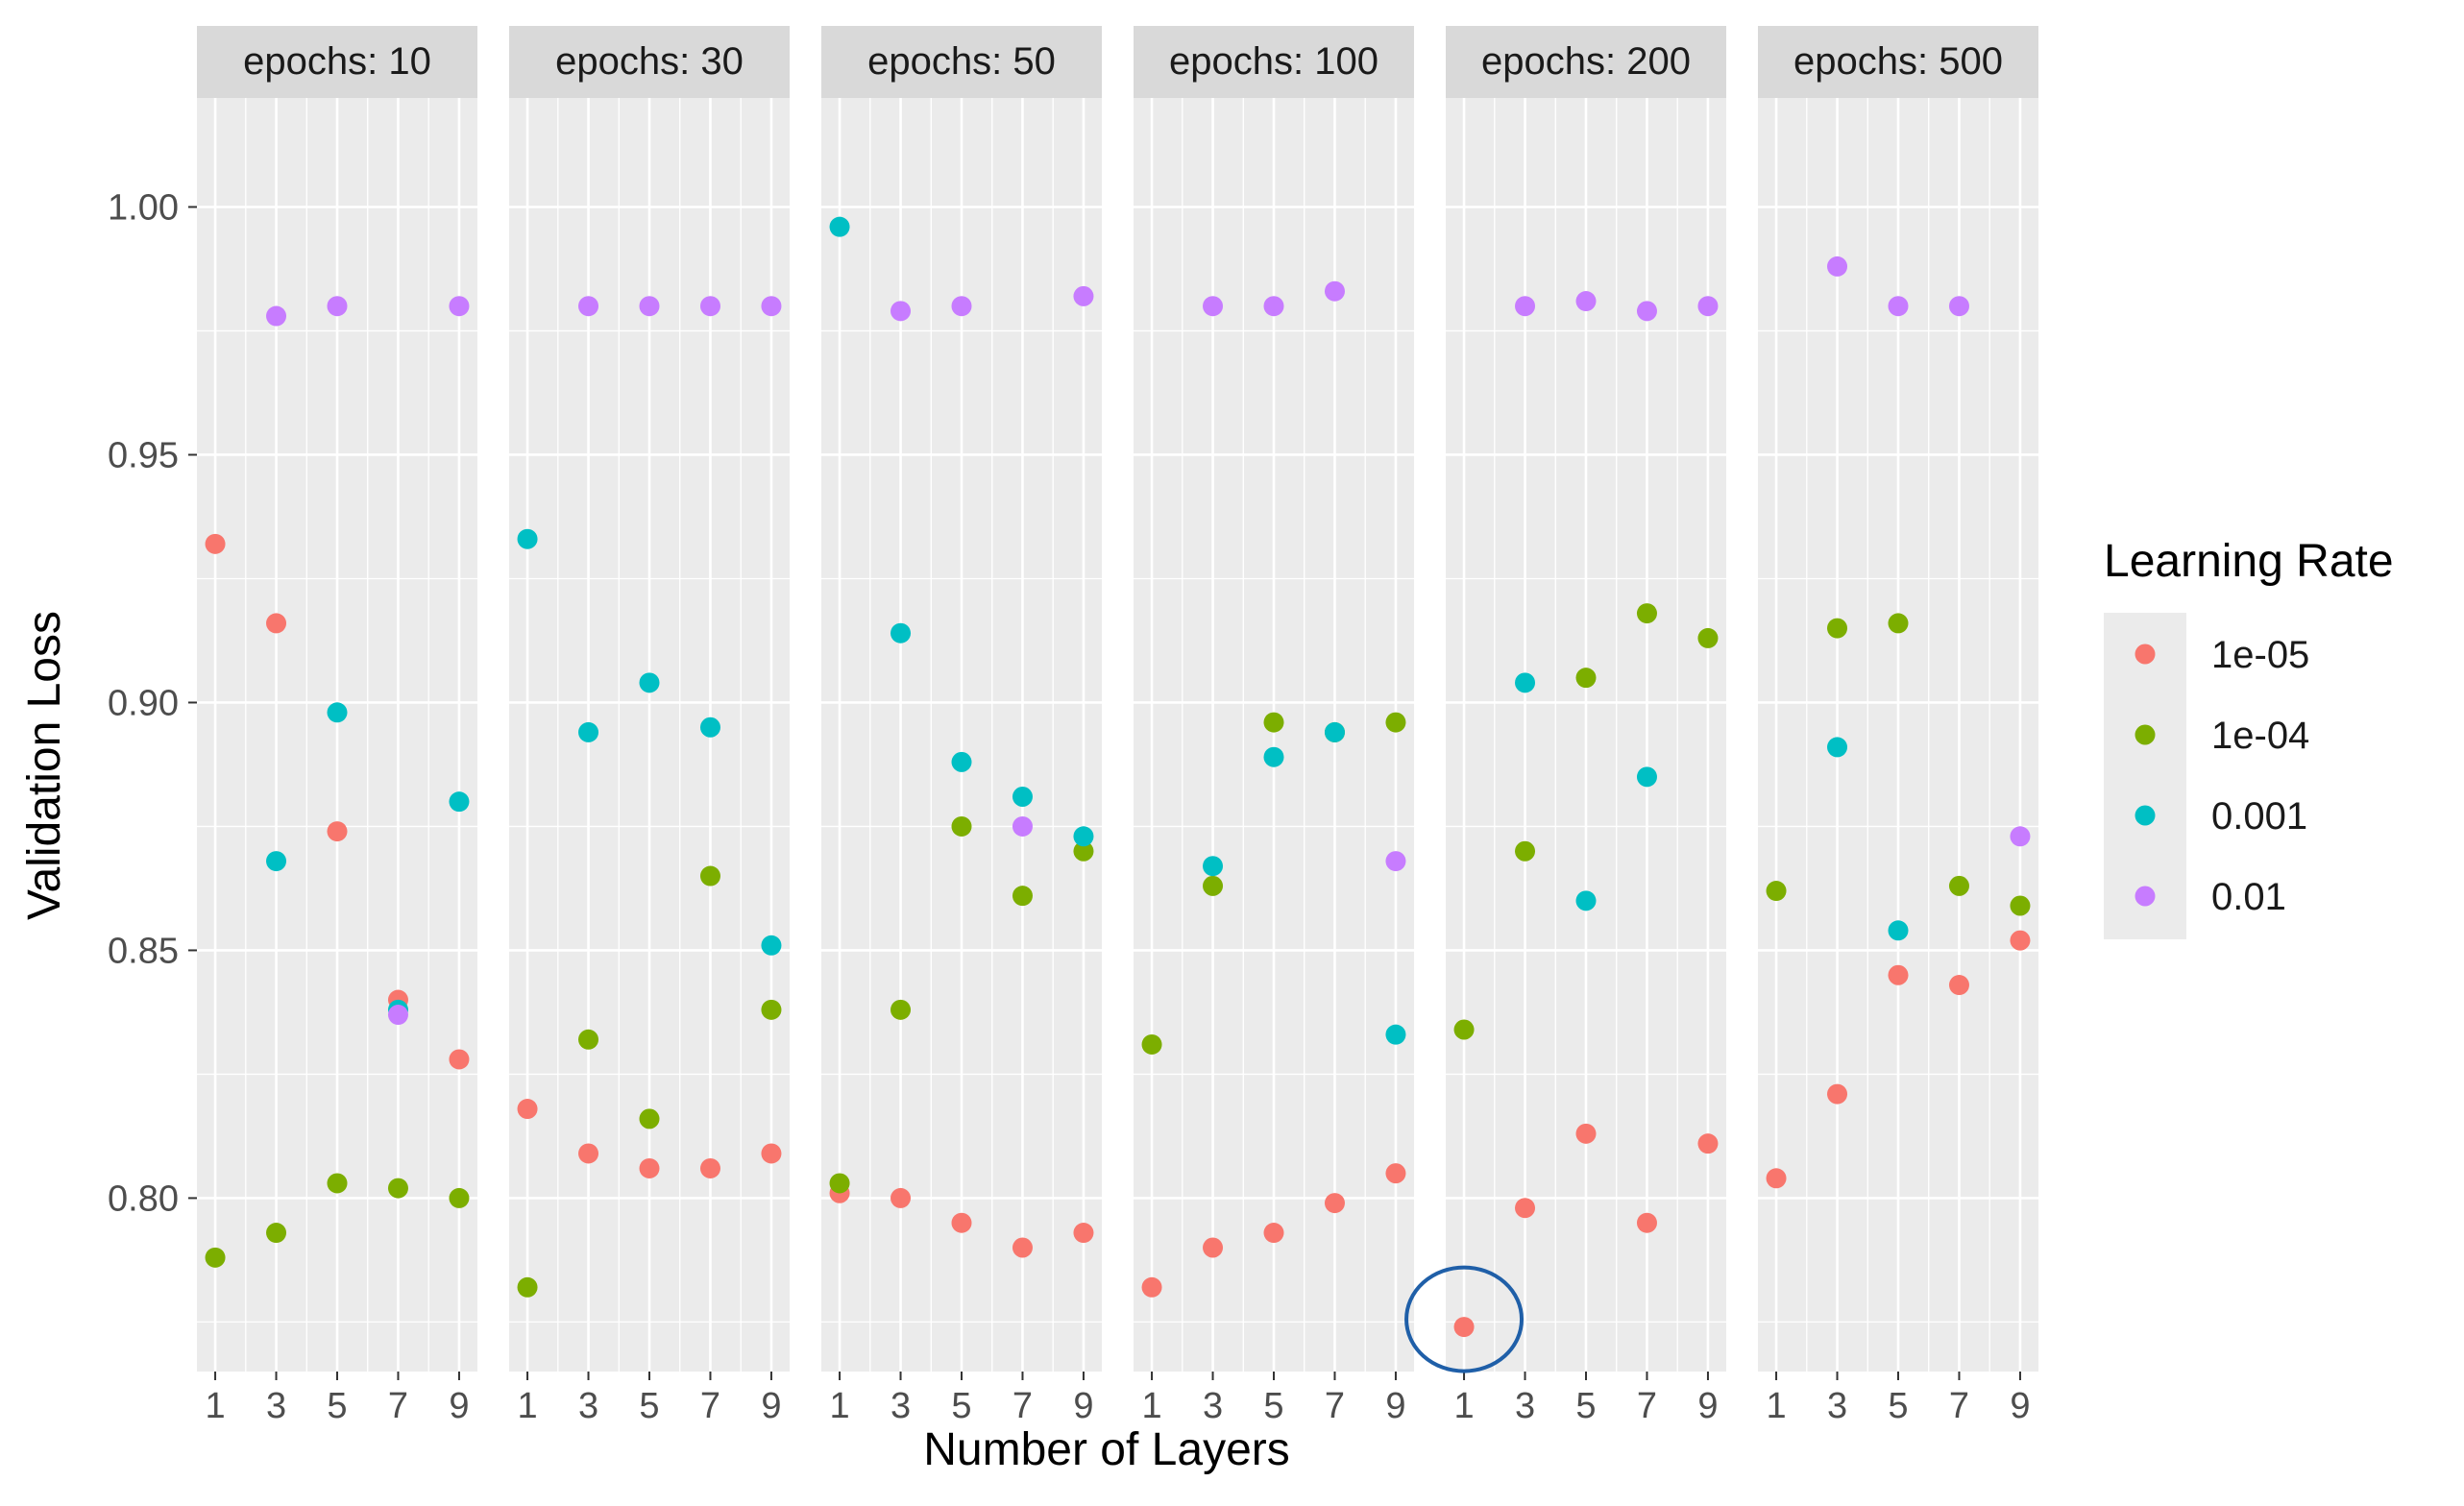 The width and height of the screenshot is (2464, 1506). What do you see at coordinates (45, 765) in the screenshot?
I see `y-axis-title: Validation Loss` at bounding box center [45, 765].